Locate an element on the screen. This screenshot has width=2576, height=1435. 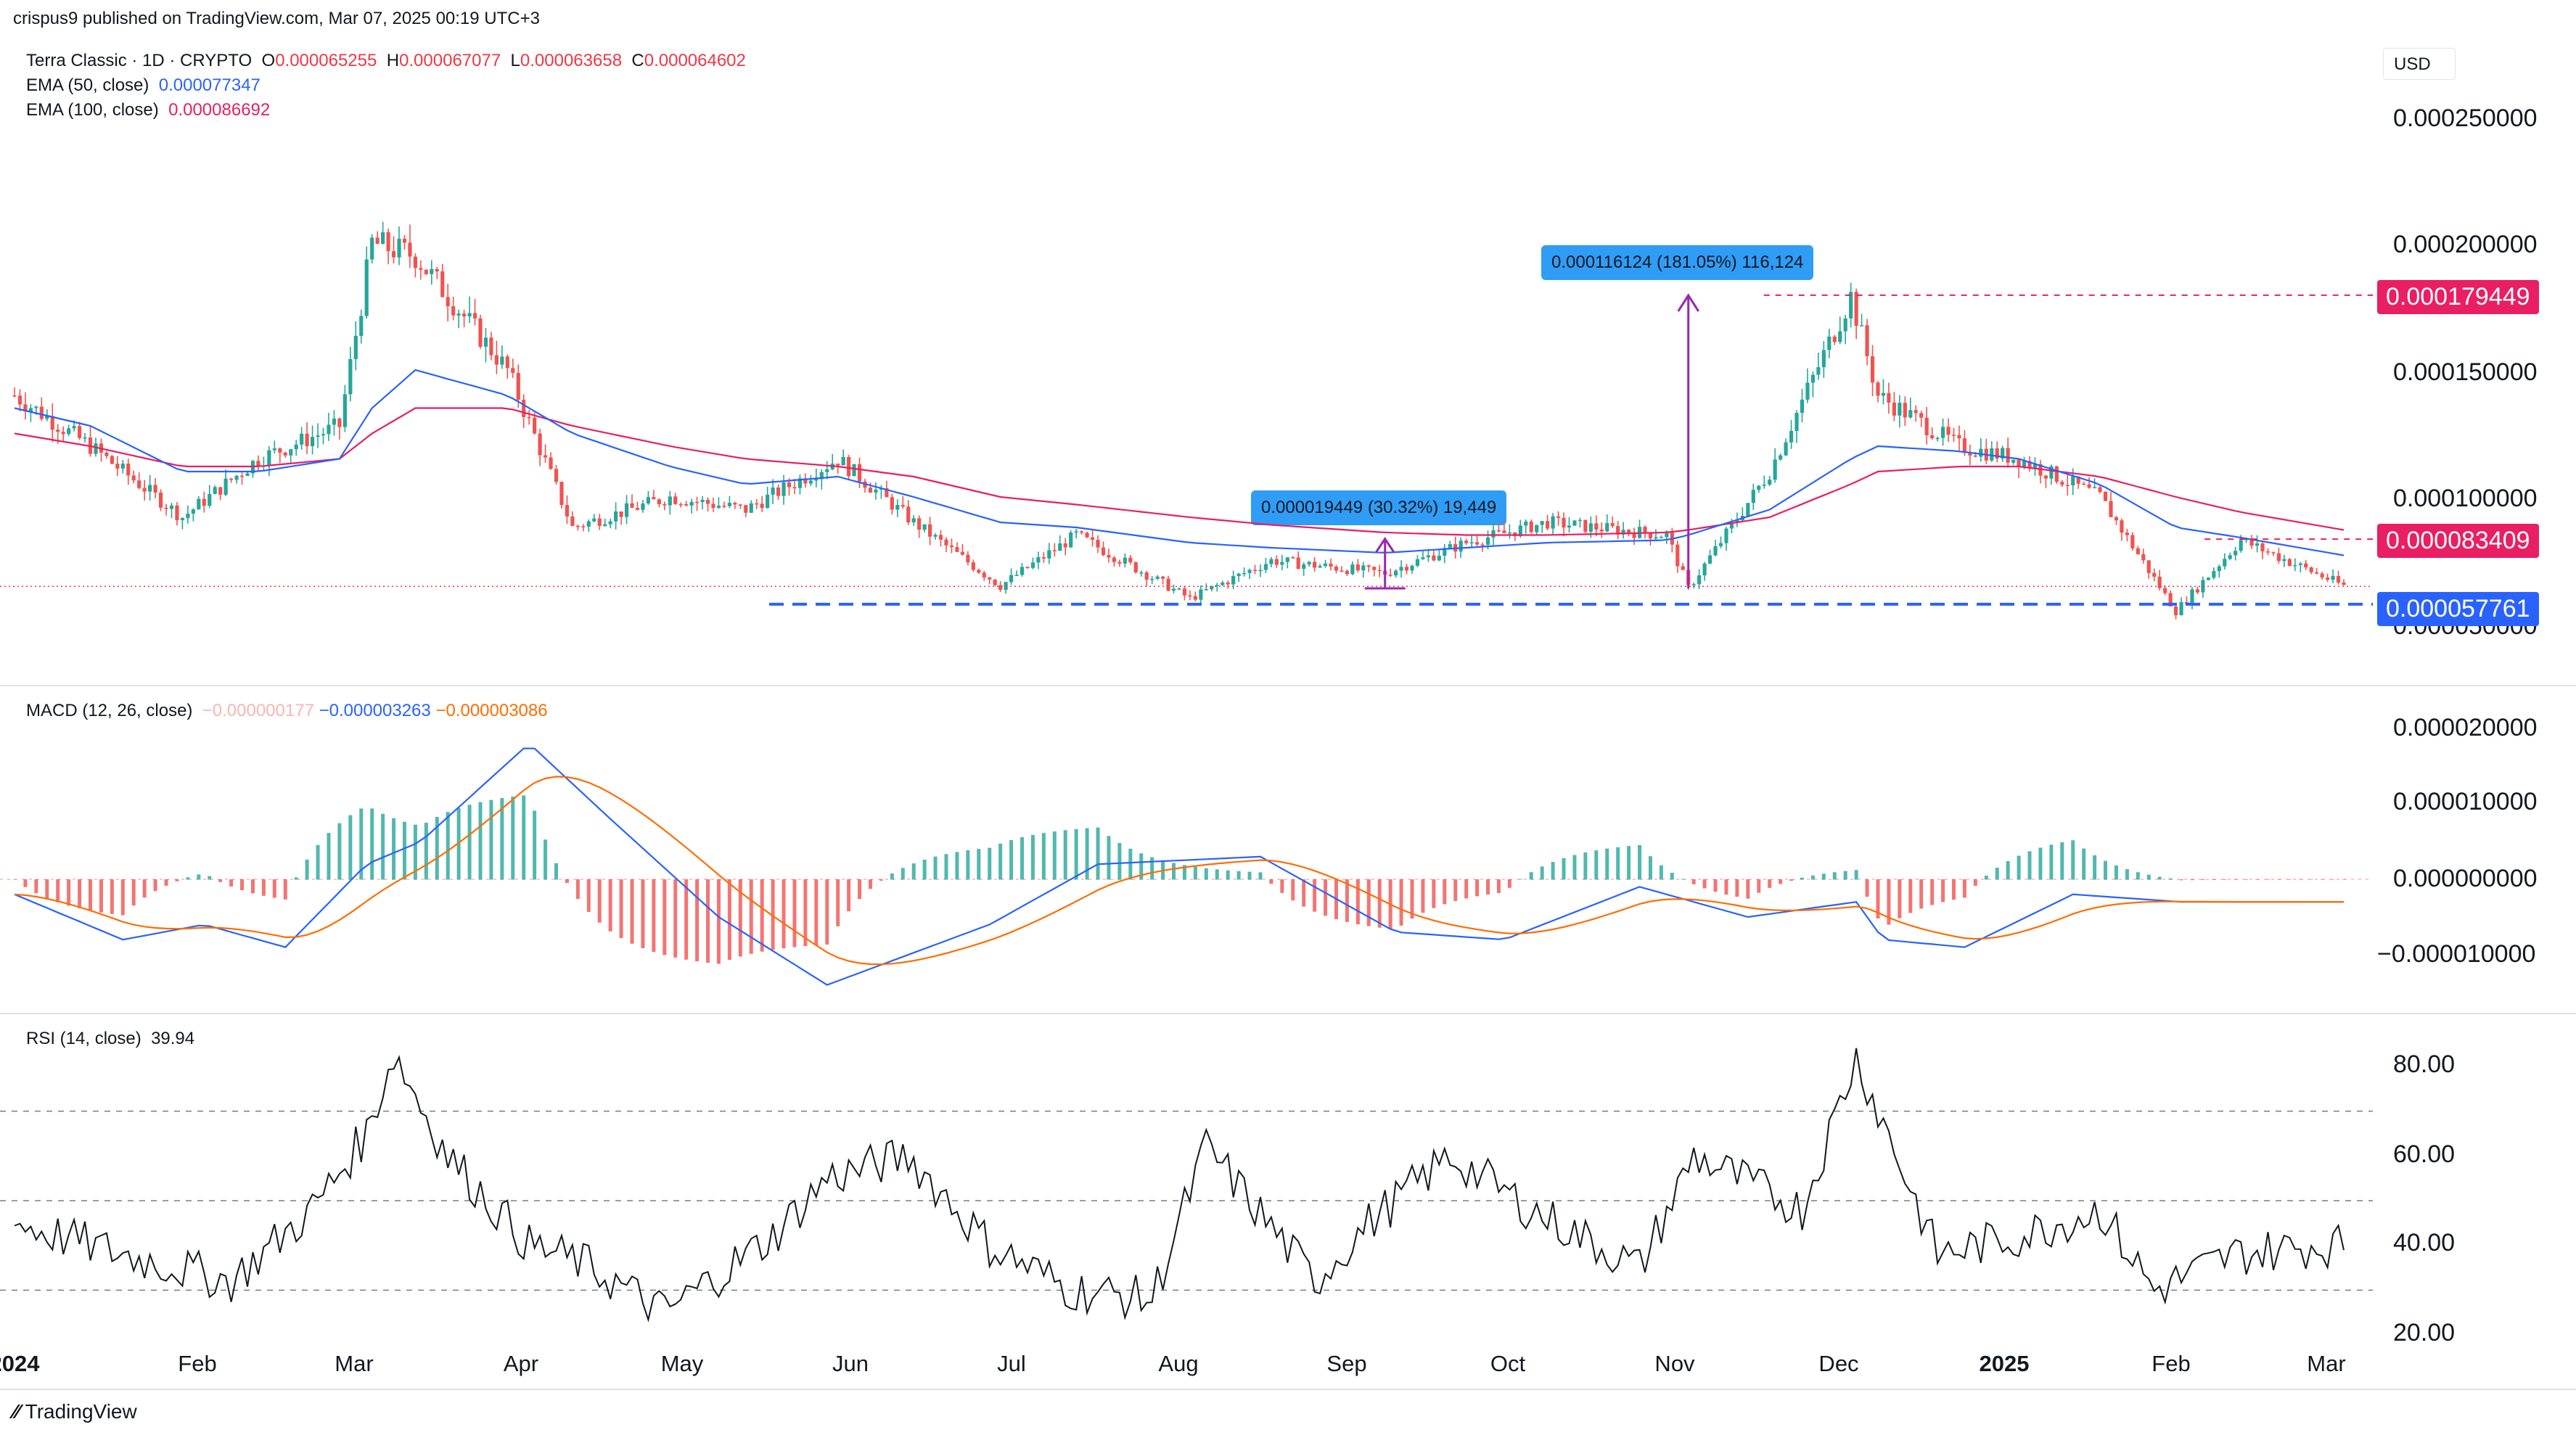
month-label: Mar is located at coordinates (354, 1363).